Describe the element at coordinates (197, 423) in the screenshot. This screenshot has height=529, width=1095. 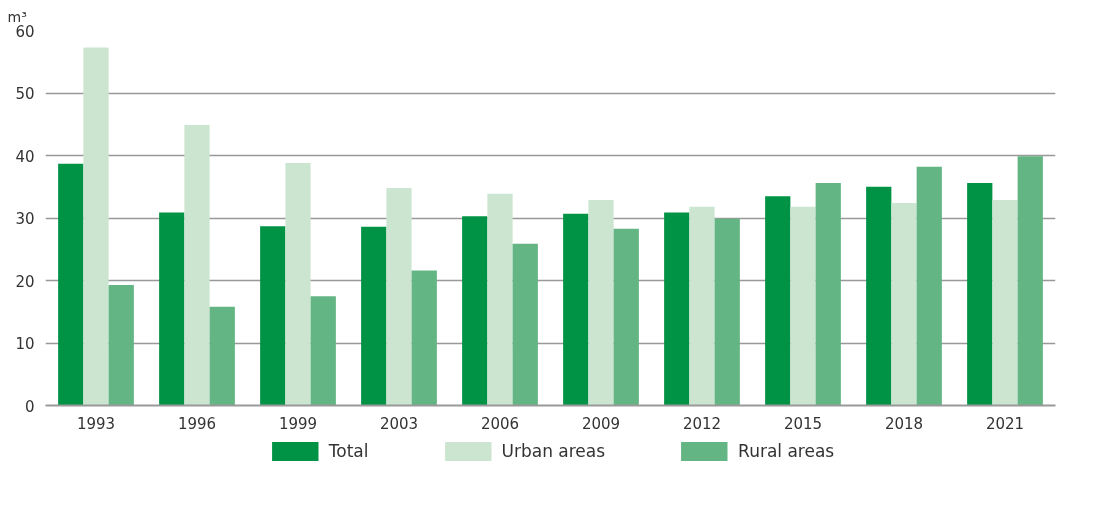
I see `x-tick-label: 1996` at that location.